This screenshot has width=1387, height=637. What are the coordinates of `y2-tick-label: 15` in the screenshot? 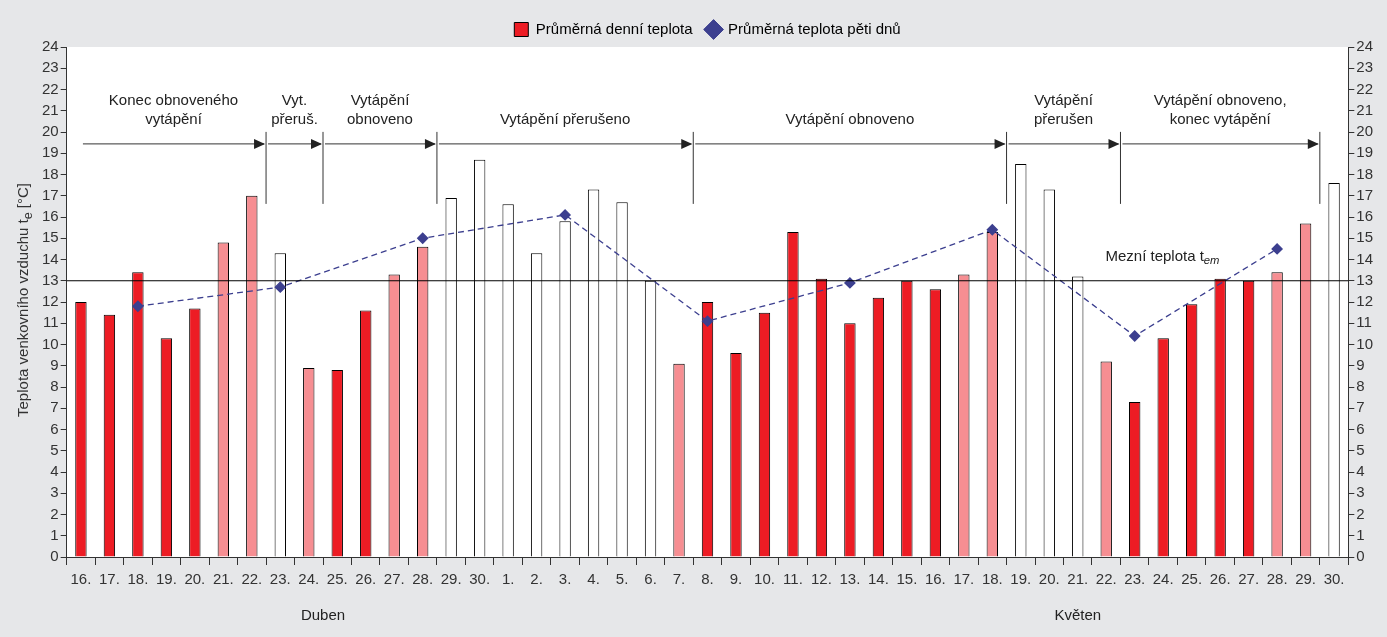 It's located at (1364, 237).